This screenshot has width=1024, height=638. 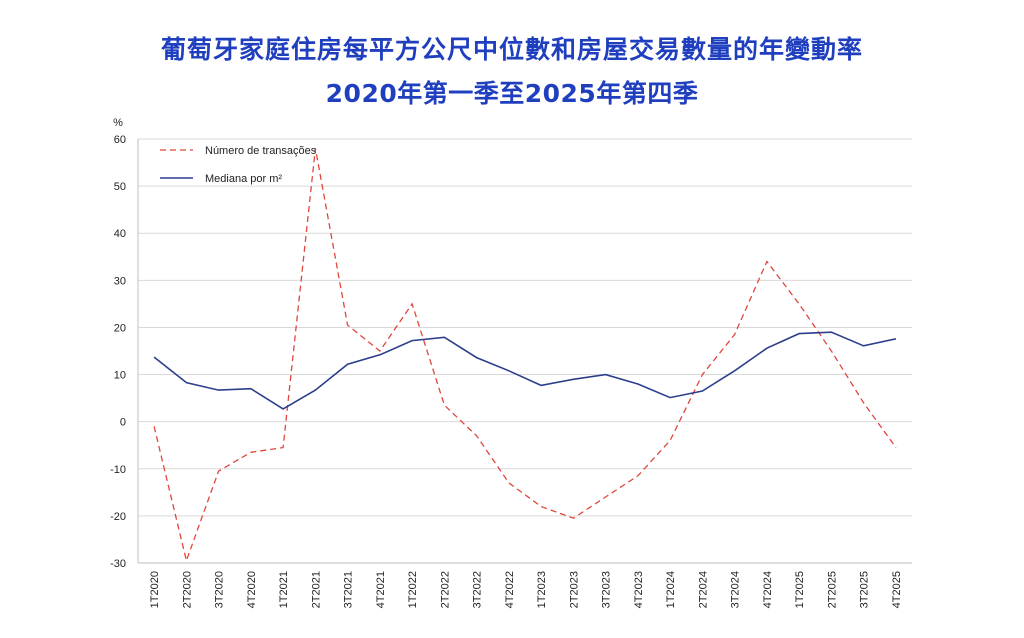 I want to click on x-tick-label: 2T2023, so click(x=574, y=589).